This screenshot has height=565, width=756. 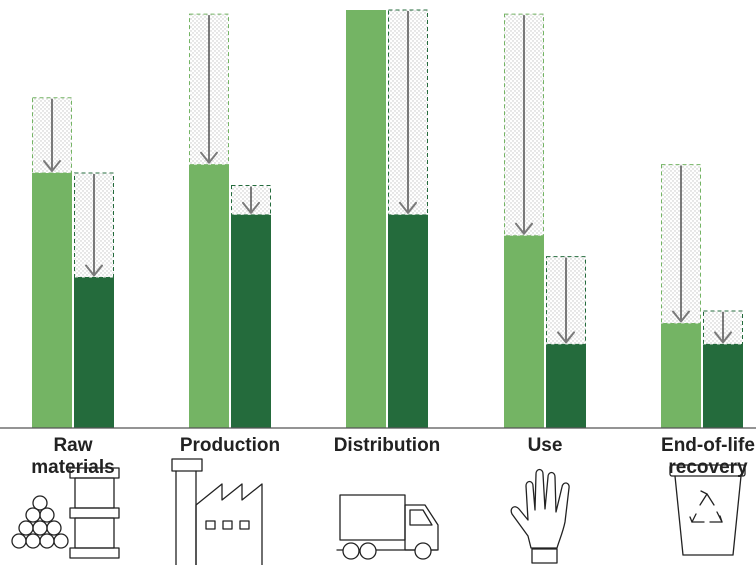 What do you see at coordinates (72, 456) in the screenshot?
I see `category-label: Raw materials` at bounding box center [72, 456].